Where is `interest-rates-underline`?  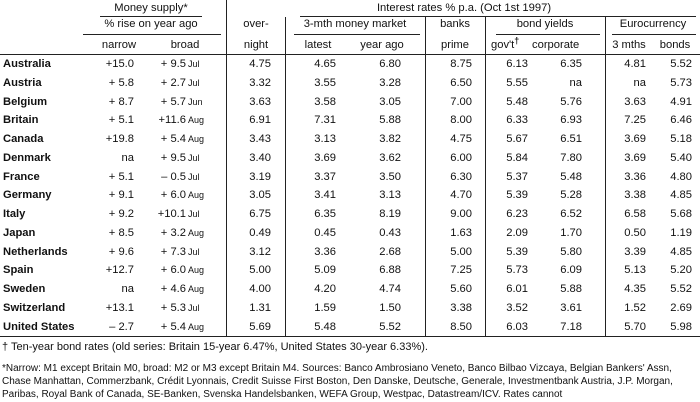 interest-rates-underline is located at coordinates (498, 16).